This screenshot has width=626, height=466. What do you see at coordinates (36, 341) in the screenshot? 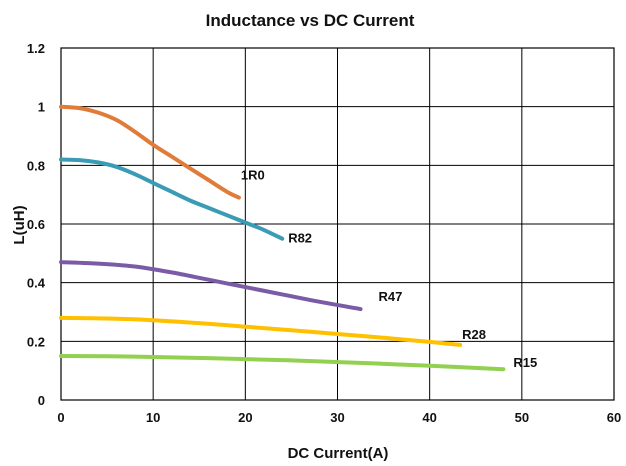
I see `y-tick-label: 0.2` at bounding box center [36, 341].